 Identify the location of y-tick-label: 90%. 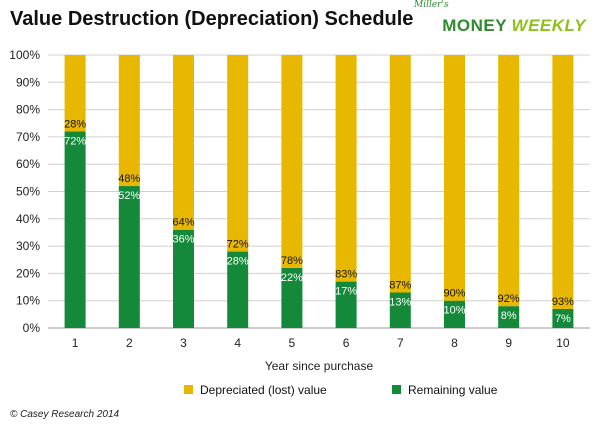
(28, 82).